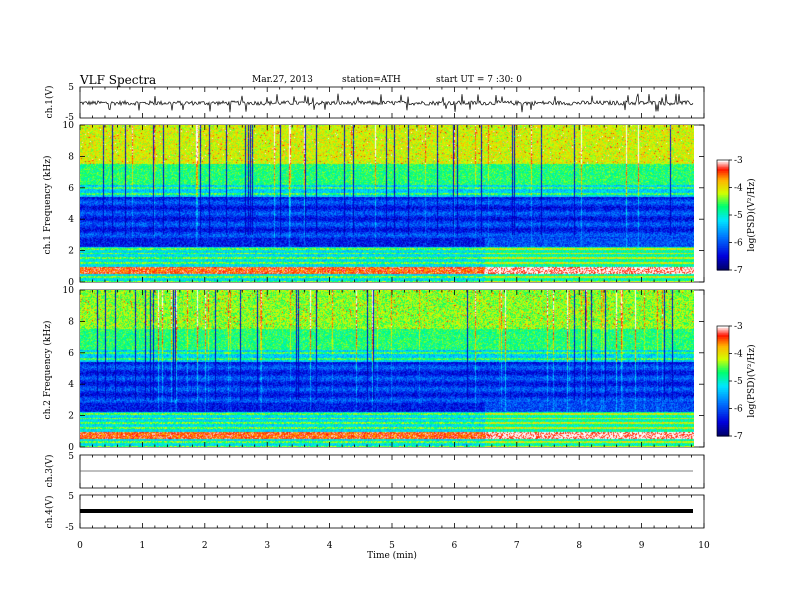 The height and width of the screenshot is (612, 792). Describe the element at coordinates (738, 271) in the screenshot. I see `colorbar-tick-label: -7` at that location.